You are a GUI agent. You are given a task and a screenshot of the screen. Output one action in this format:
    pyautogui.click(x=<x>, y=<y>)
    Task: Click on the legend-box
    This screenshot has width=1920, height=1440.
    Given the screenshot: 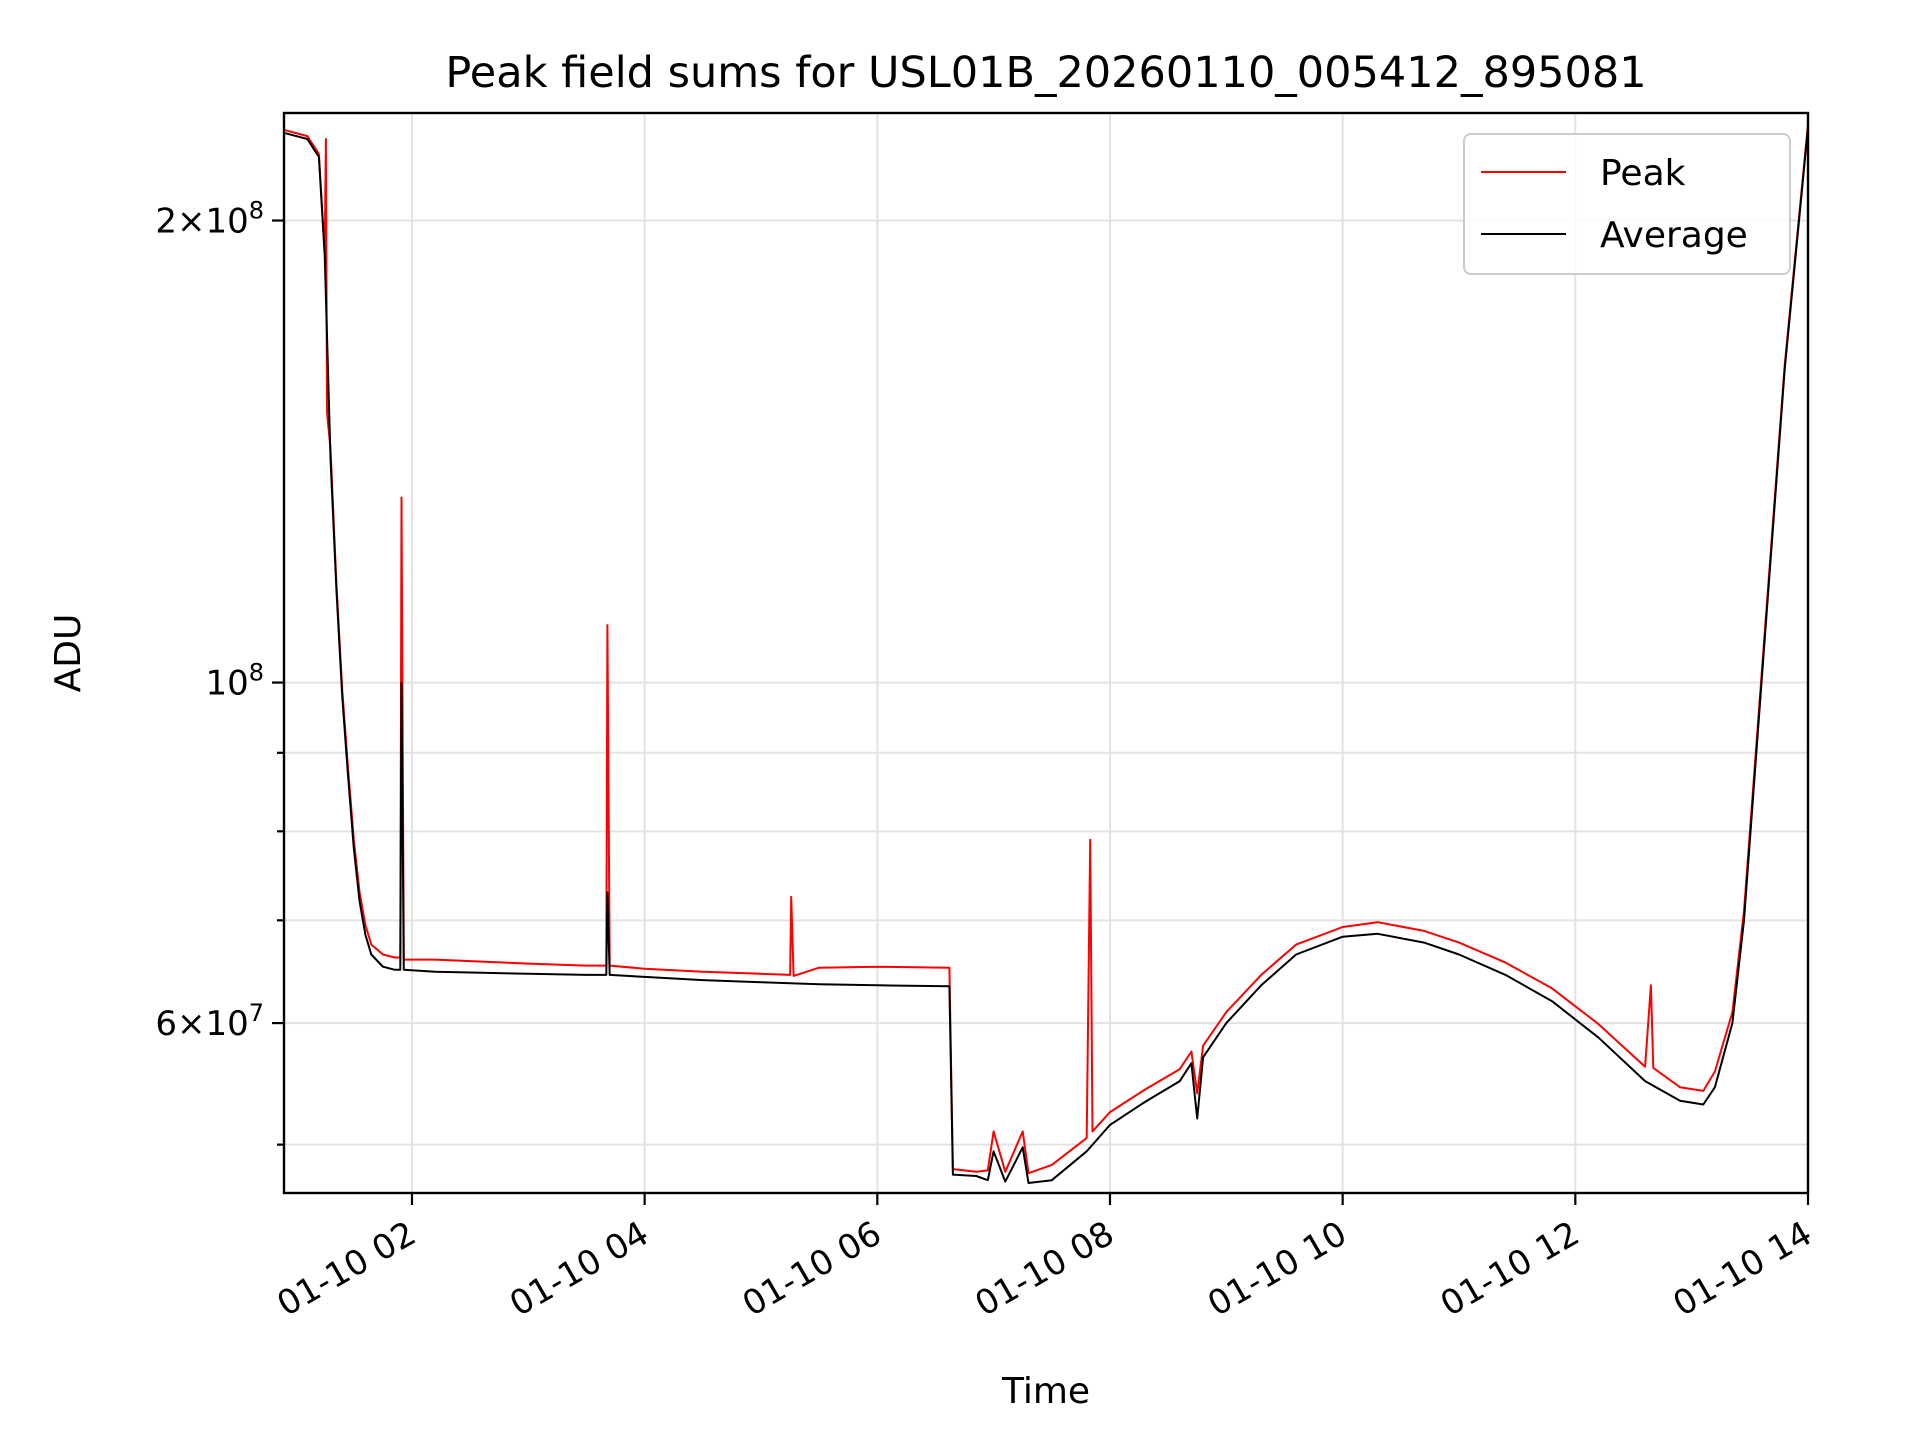 What is the action you would take?
    pyautogui.click(x=1627, y=204)
    